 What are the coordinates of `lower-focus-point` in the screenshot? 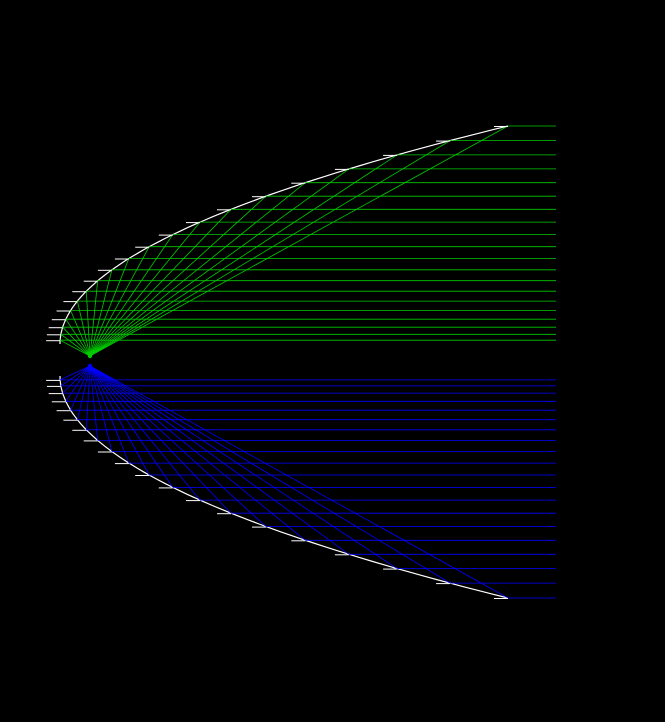 It's located at (90, 366).